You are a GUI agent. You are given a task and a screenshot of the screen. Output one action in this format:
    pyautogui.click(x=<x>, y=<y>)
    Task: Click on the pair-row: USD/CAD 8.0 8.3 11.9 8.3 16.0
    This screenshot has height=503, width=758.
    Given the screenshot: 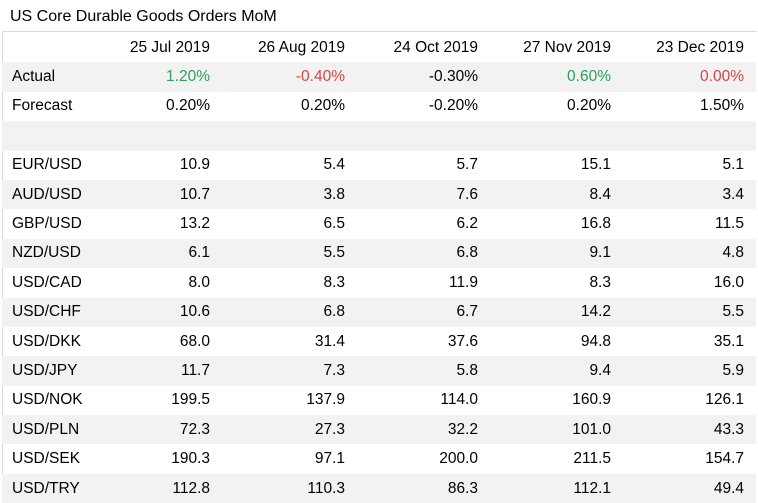 What is the action you would take?
    pyautogui.click(x=379, y=282)
    